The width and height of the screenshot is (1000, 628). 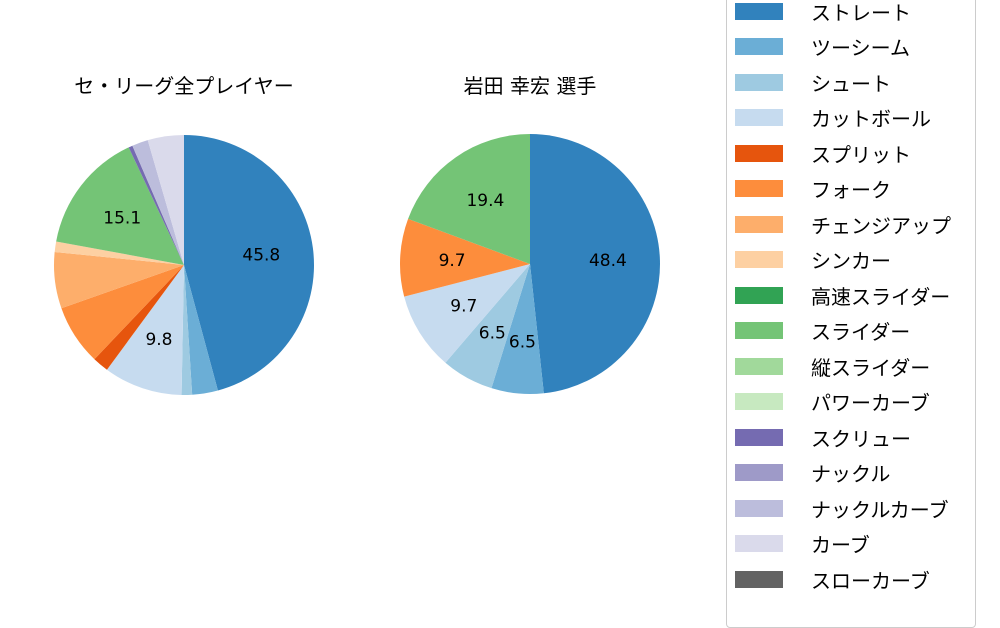 What do you see at coordinates (840, 545) in the screenshot?
I see `legend-label: カーブ` at bounding box center [840, 545].